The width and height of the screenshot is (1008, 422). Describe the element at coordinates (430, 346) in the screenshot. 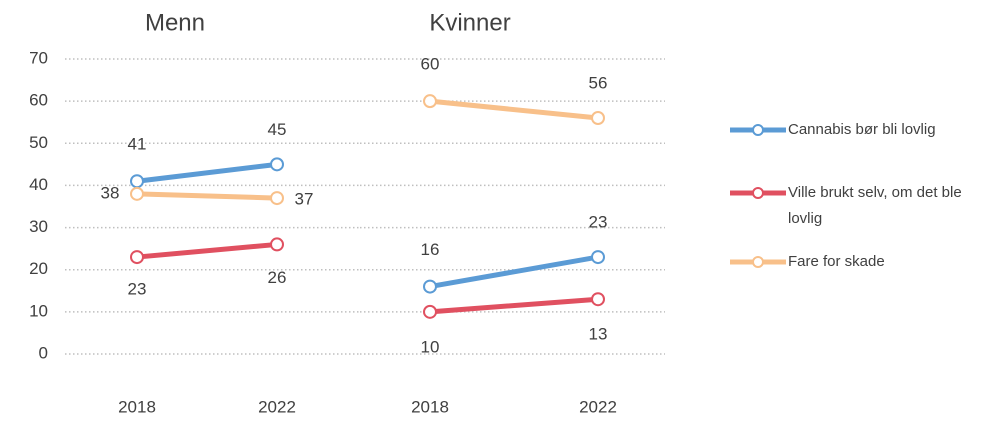

I see `data-label: 10` at that location.